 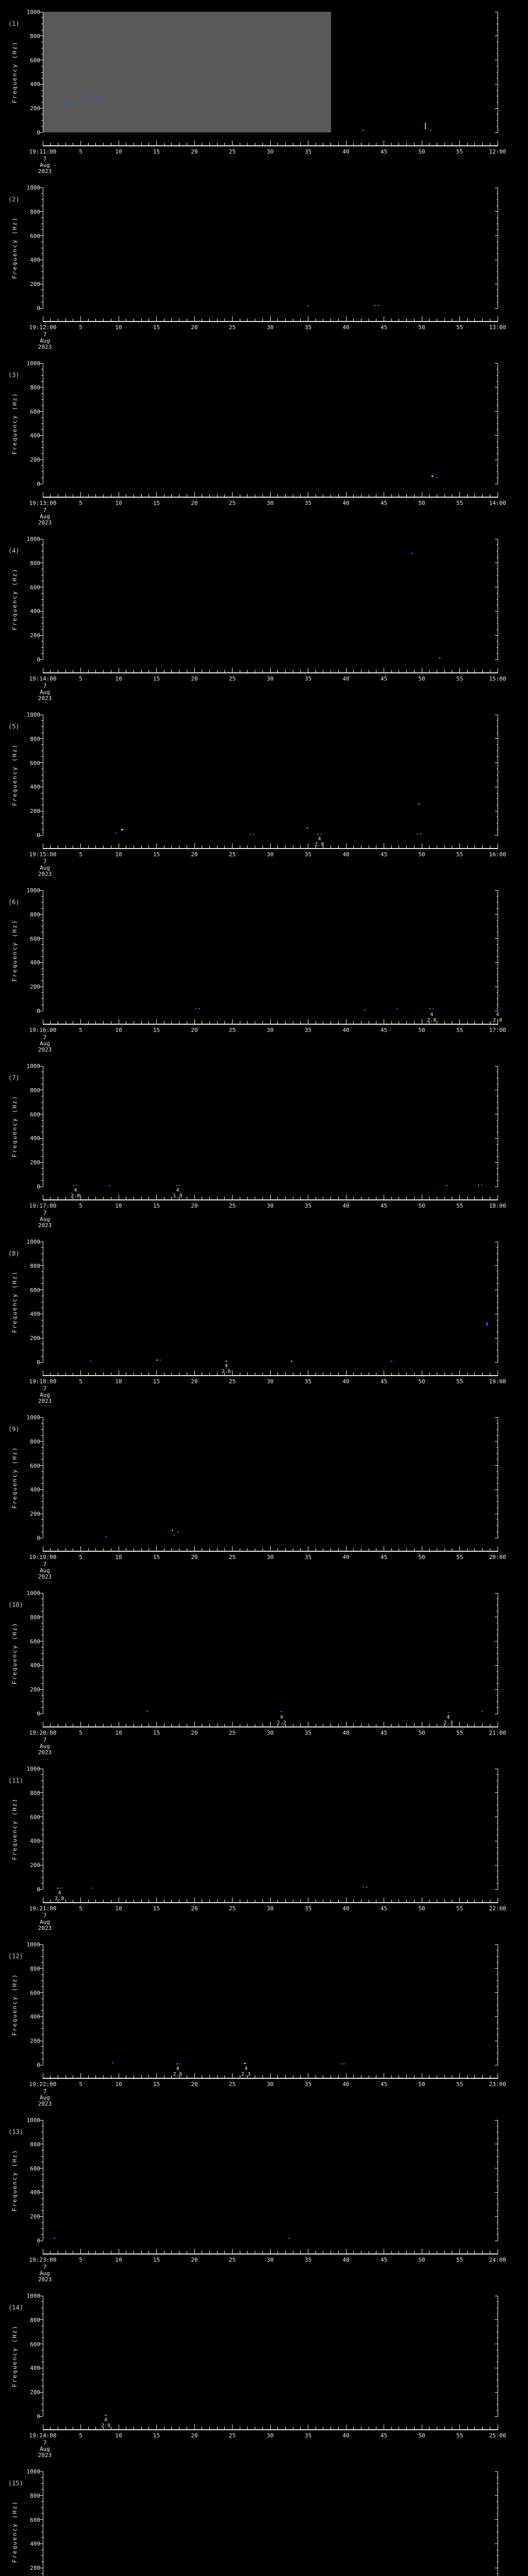 I want to click on y-tick-label: 800, so click(x=35, y=1441).